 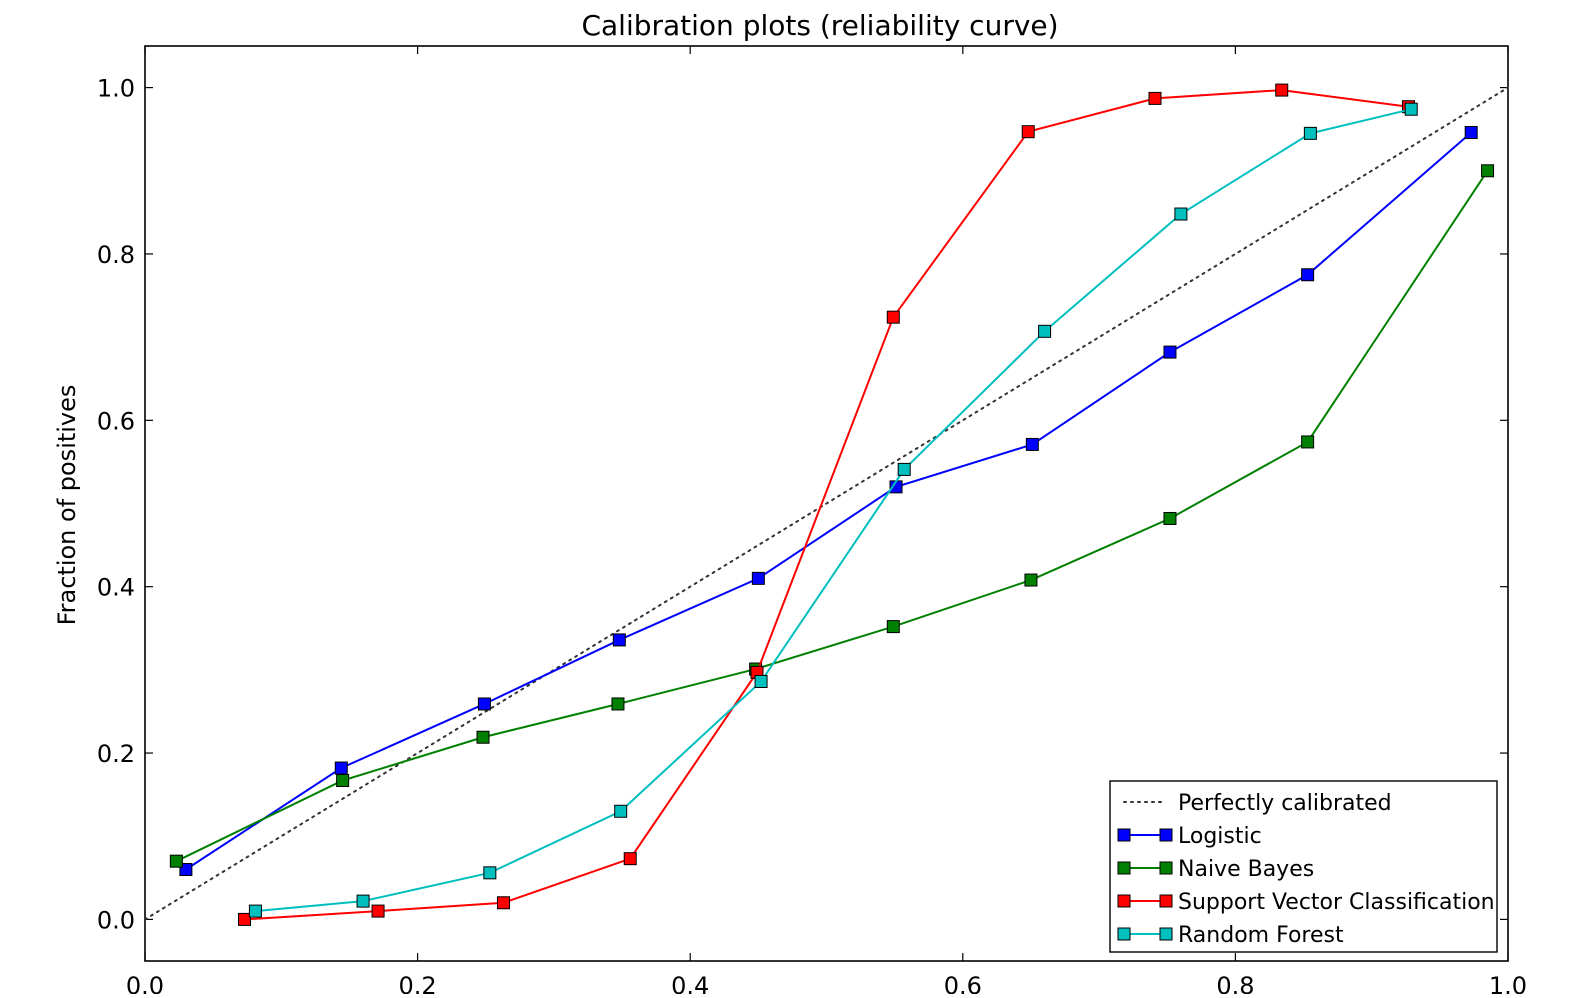 I want to click on legend-label-support-vector-classification: Support Vector Classification, so click(x=1336, y=902).